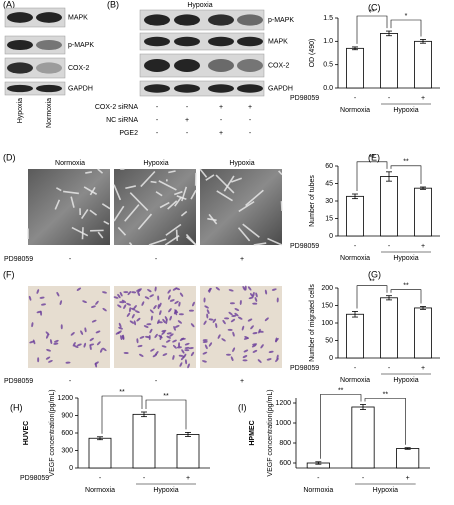 The image size is (454, 505). Describe the element at coordinates (70, 163) in the screenshot. I see `image-title: Normoxia` at that location.